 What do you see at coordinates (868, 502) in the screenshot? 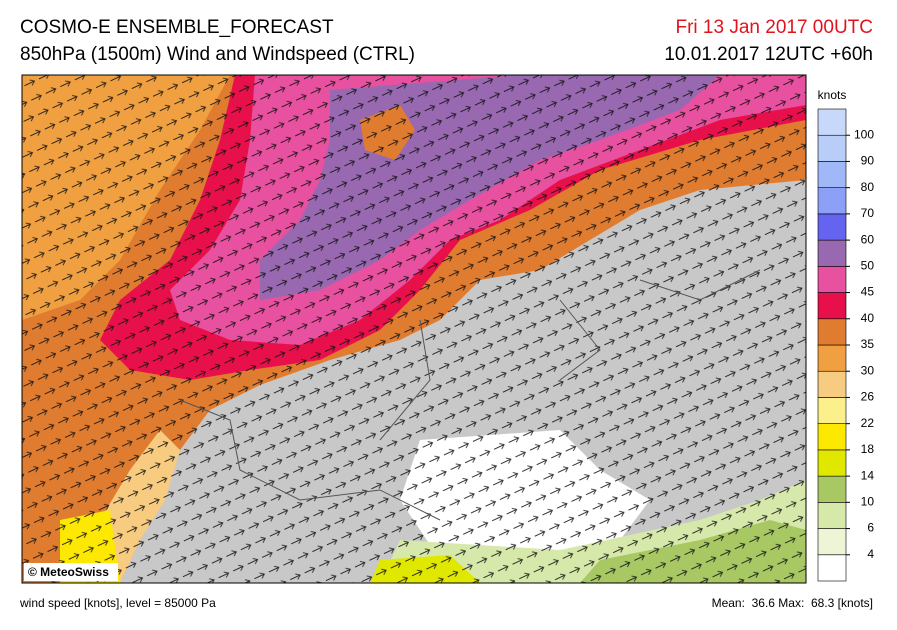
I see `colorbar-label: 10` at bounding box center [868, 502].